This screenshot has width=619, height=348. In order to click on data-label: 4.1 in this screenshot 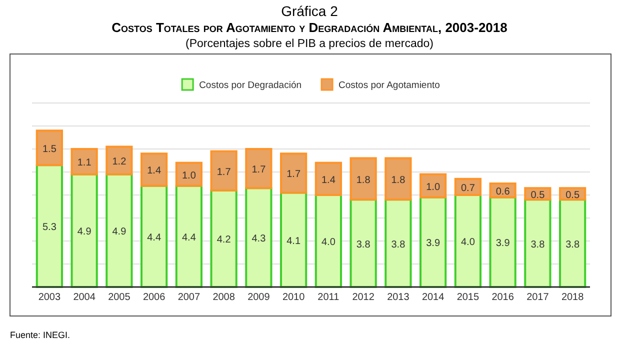, I will do `click(293, 241)`.